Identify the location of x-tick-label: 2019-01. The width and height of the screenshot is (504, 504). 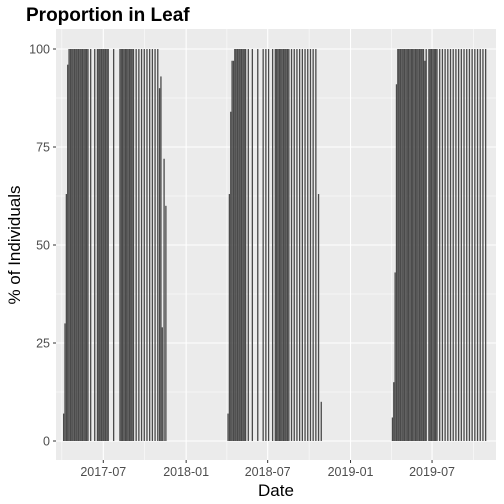
(351, 472).